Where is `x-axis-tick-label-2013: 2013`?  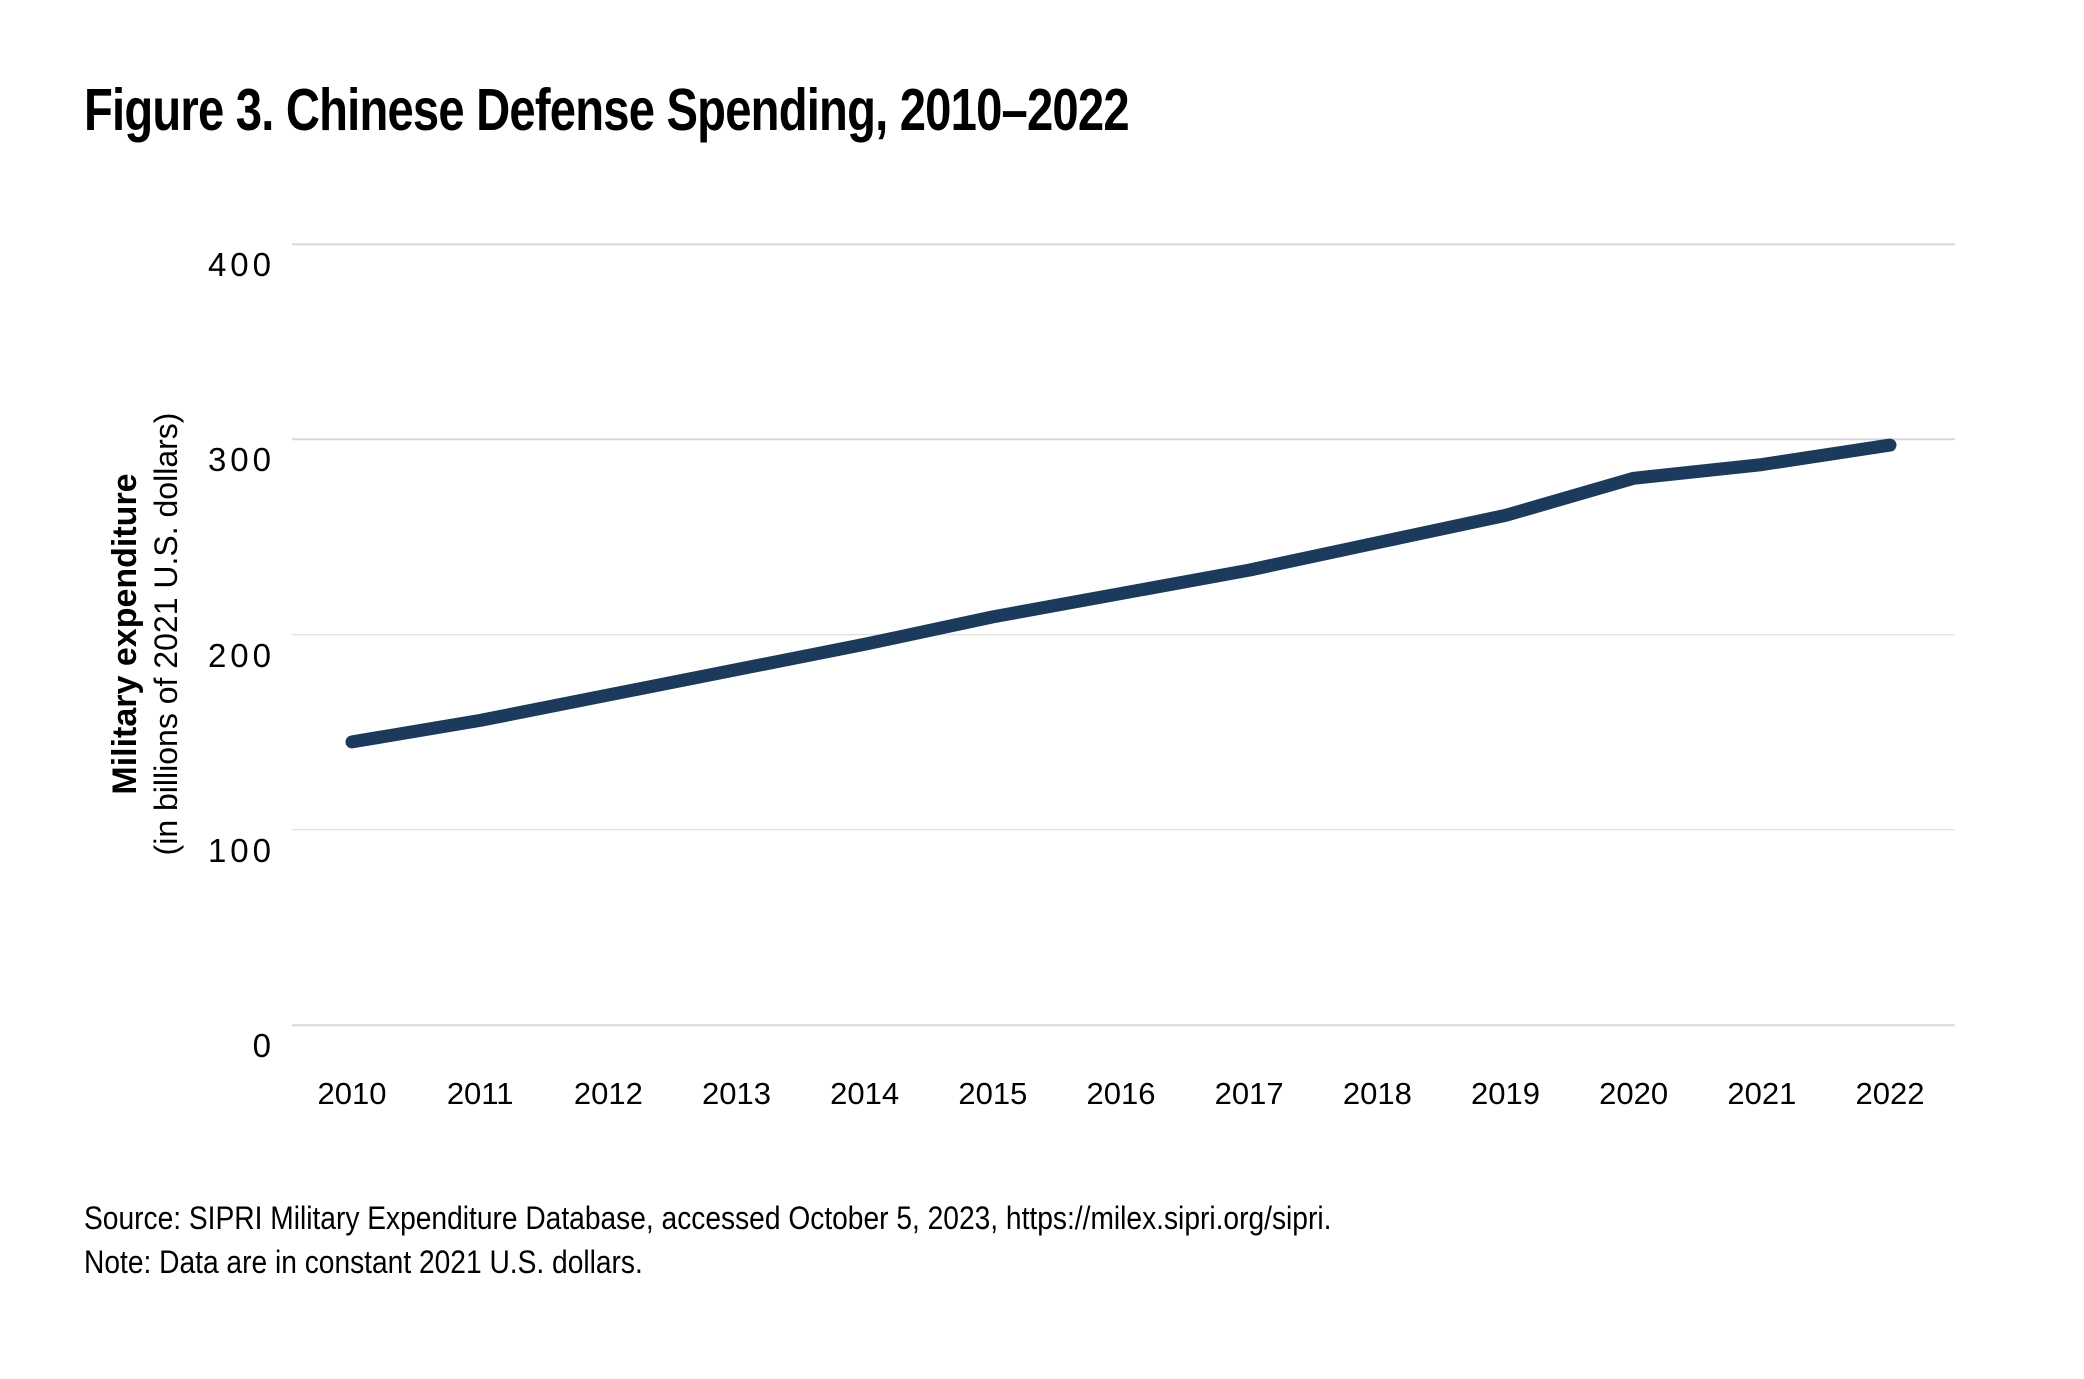 x-axis-tick-label-2013: 2013 is located at coordinates (736, 1093).